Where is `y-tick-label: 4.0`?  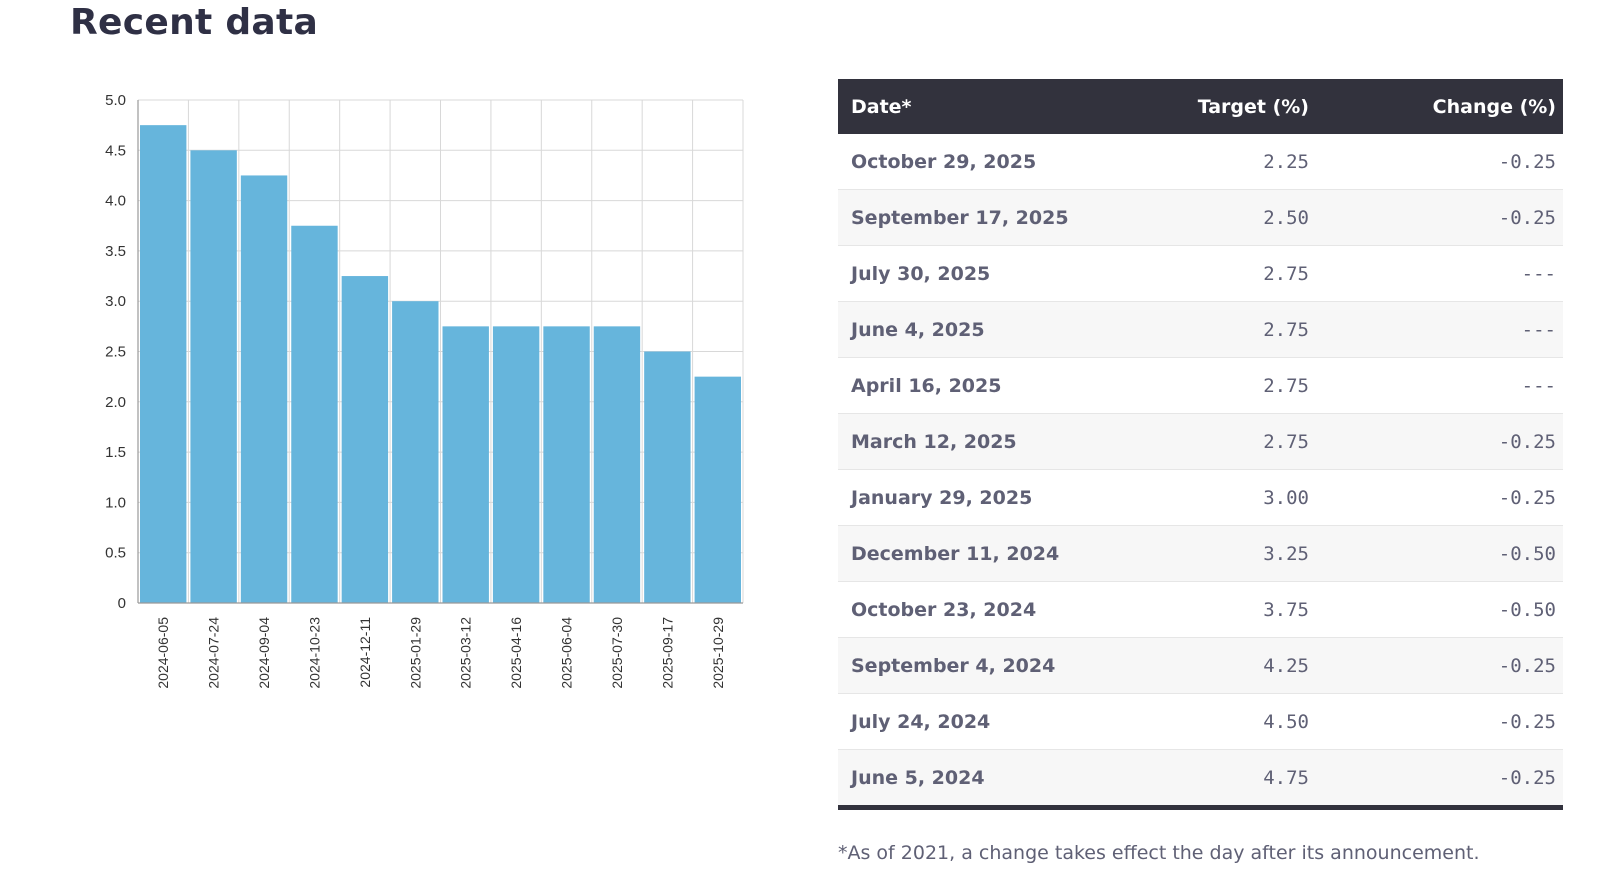 y-tick-label: 4.0 is located at coordinates (115, 201).